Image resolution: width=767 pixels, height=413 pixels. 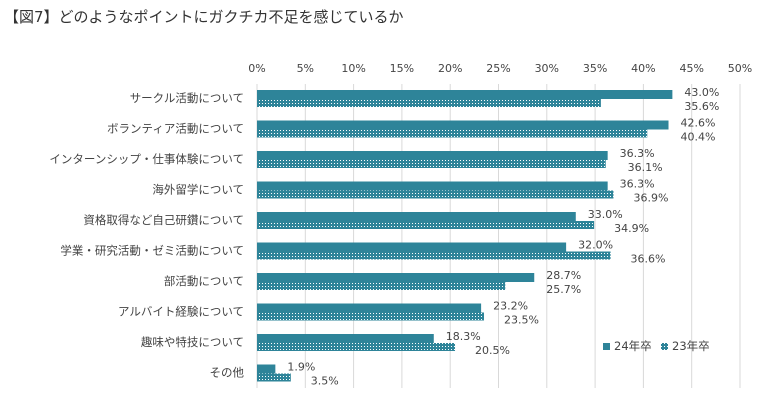 What do you see at coordinates (192, 342) in the screenshot?
I see `category-label: 趣味や特技について` at bounding box center [192, 342].